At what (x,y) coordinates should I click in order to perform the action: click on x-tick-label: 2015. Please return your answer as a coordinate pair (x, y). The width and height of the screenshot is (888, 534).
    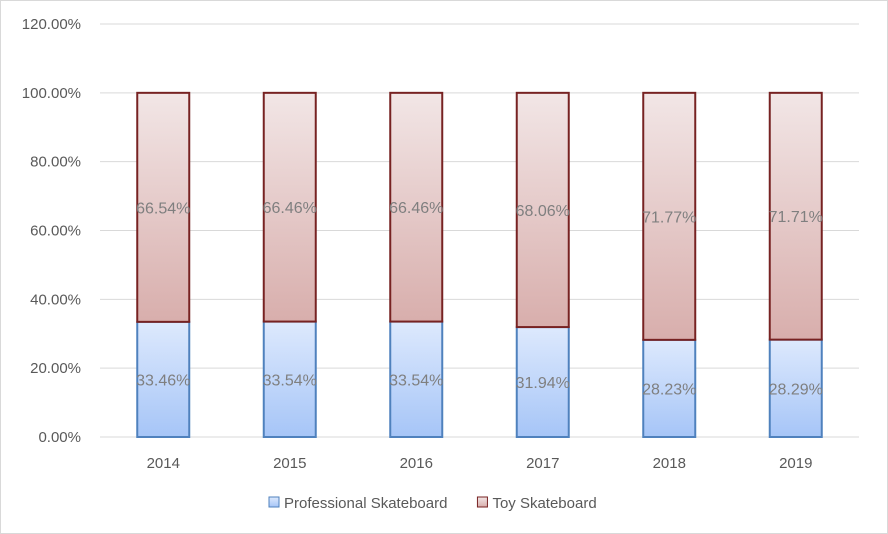
    Looking at the image, I should click on (289, 463).